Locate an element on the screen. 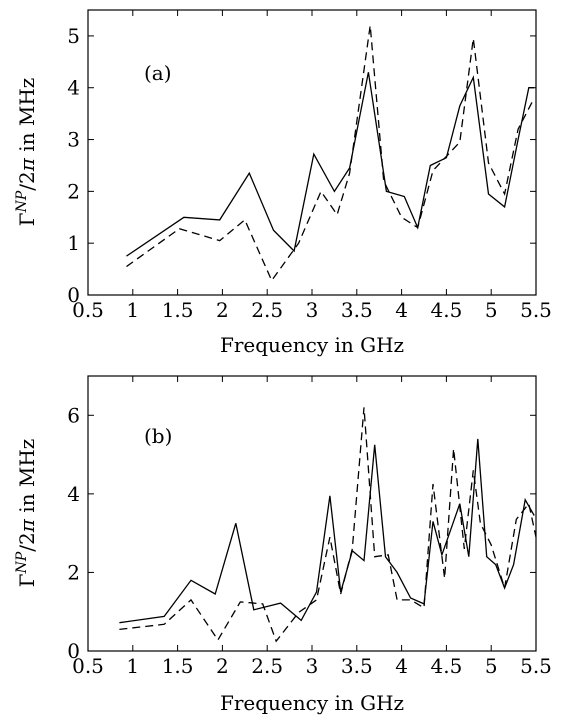 This screenshot has width=574, height=717. panel-label-b: (b) is located at coordinates (158, 436).